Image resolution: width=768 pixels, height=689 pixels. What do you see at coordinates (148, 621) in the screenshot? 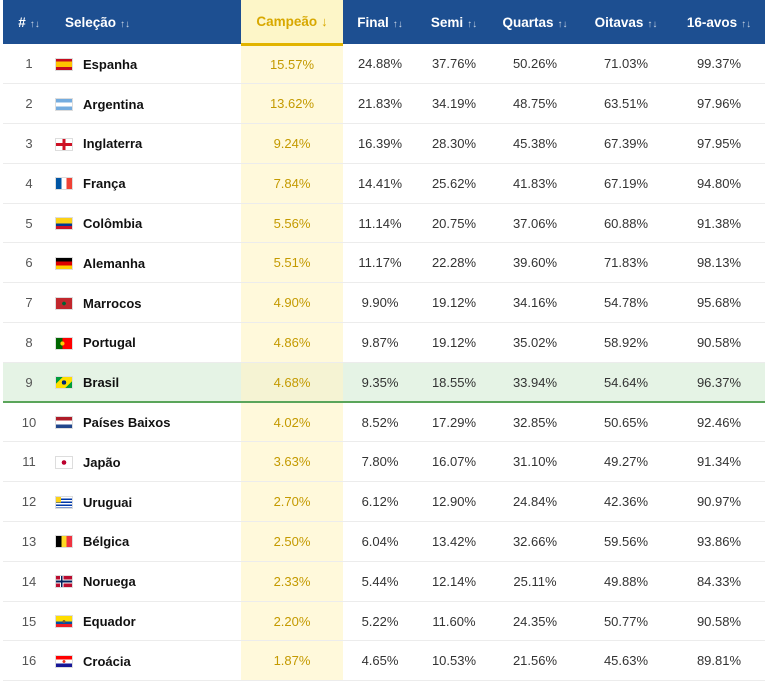
I see `team-cell: Equador` at bounding box center [148, 621].